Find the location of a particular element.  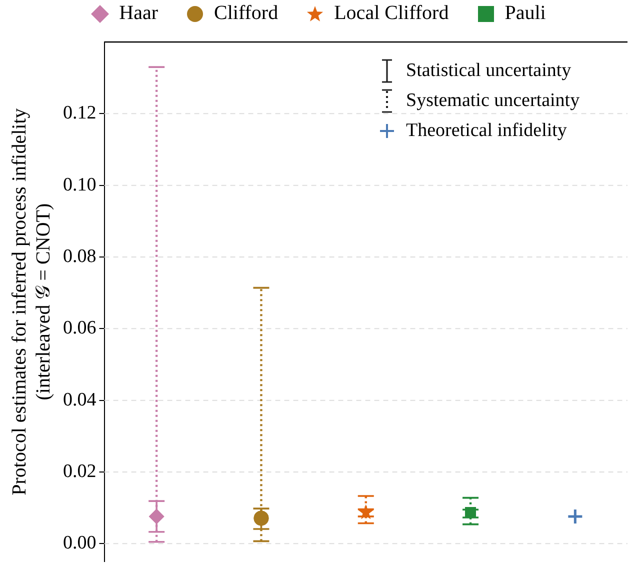

legend-label: Clifford is located at coordinates (245, 13).